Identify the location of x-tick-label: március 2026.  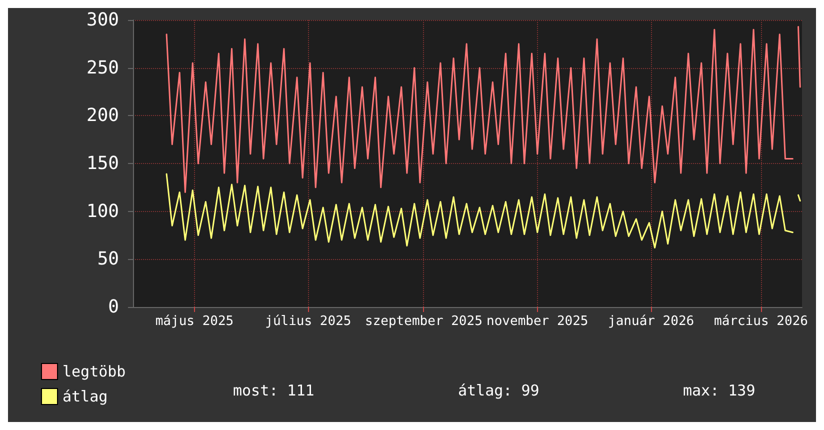
(761, 321).